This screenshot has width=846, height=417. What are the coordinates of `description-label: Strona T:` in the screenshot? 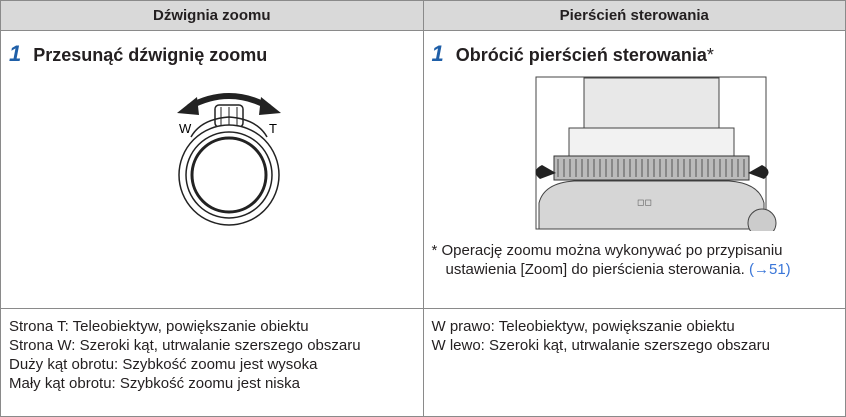 It's located at (39, 326).